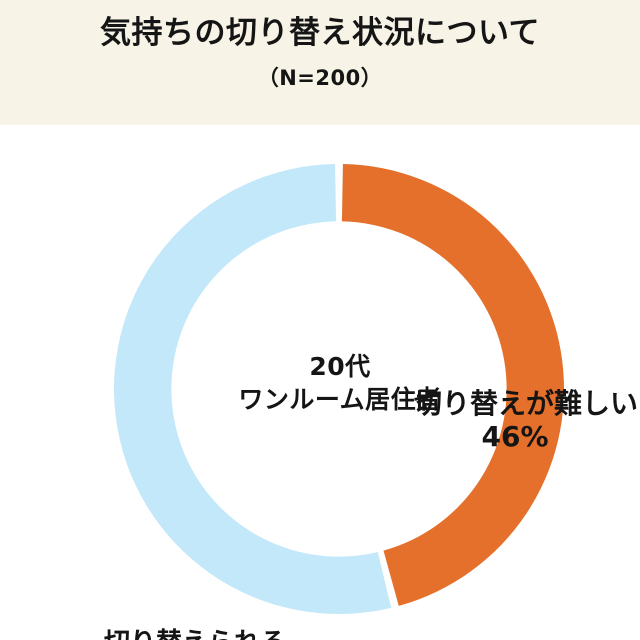 This screenshot has height=640, width=640. Describe the element at coordinates (515, 437) in the screenshot. I see `slice-label-difficult-value: 46%` at that location.